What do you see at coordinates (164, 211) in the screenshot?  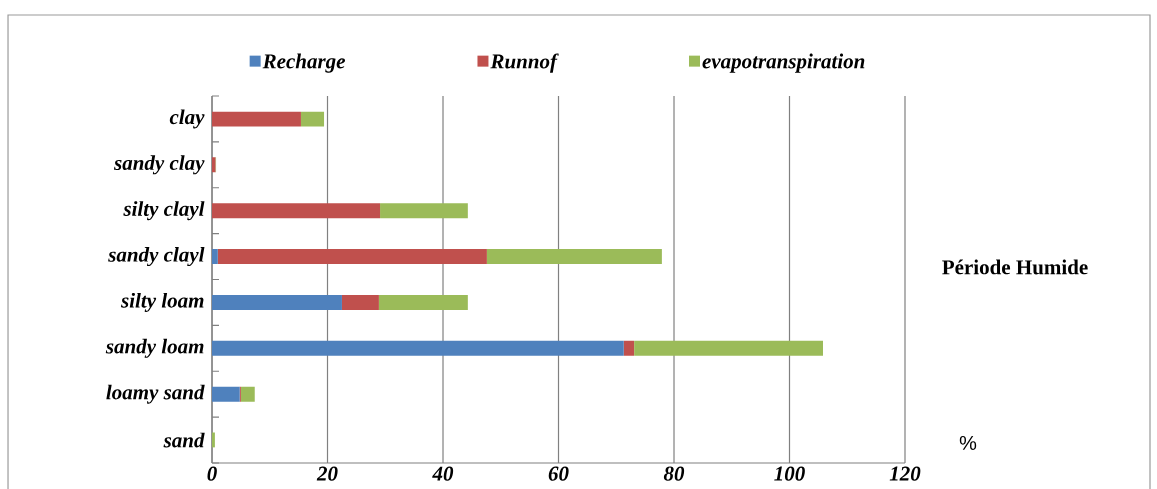 I see `y-tick-label: silty clayl` at bounding box center [164, 211].